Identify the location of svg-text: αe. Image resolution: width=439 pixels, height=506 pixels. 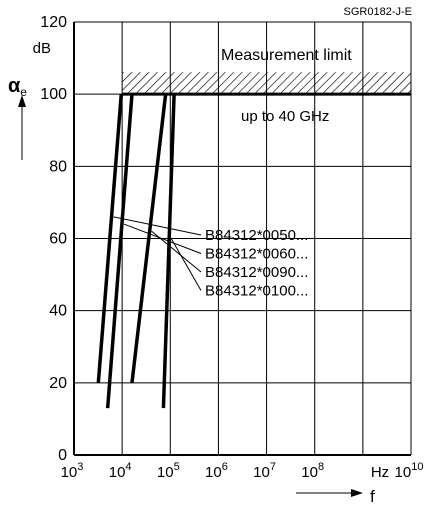
(17, 87).